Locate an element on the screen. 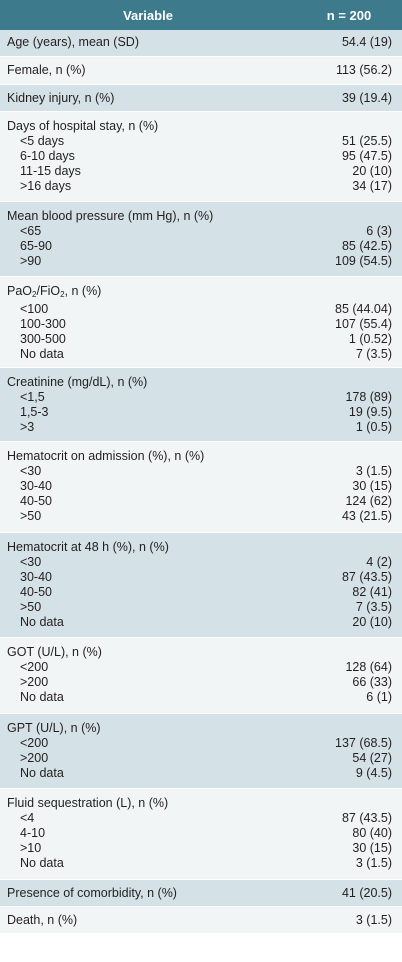 The image size is (402, 962). row-value: 9 (4.5) is located at coordinates (373, 773).